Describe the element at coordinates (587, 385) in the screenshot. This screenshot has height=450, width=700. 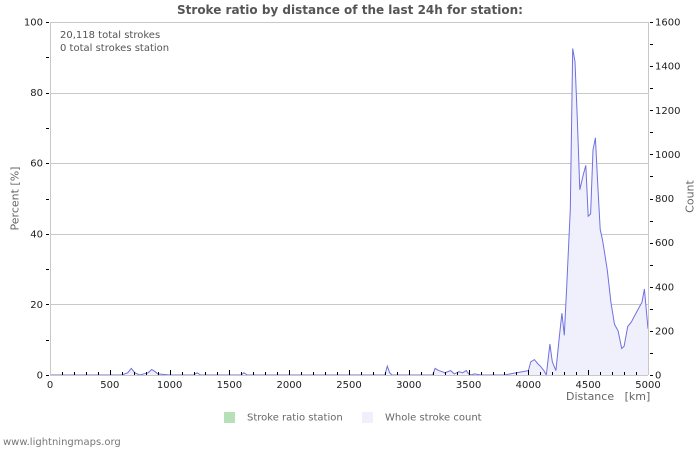
I see `x-tick-label: 4500` at that location.